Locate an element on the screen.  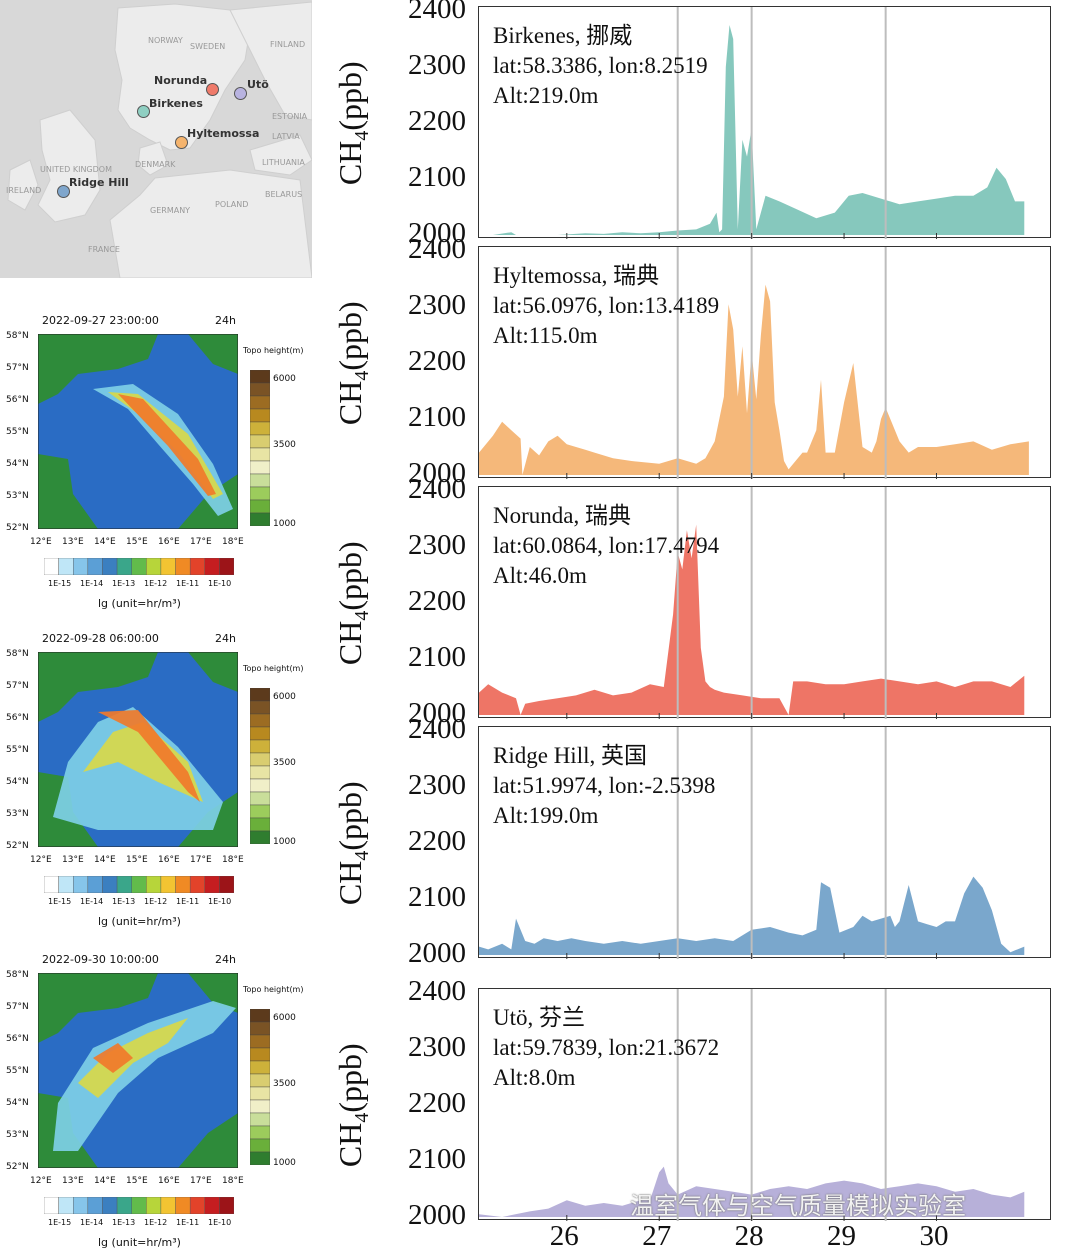
lat-tick-3-2: 56°N is located at coordinates (17, 1039).